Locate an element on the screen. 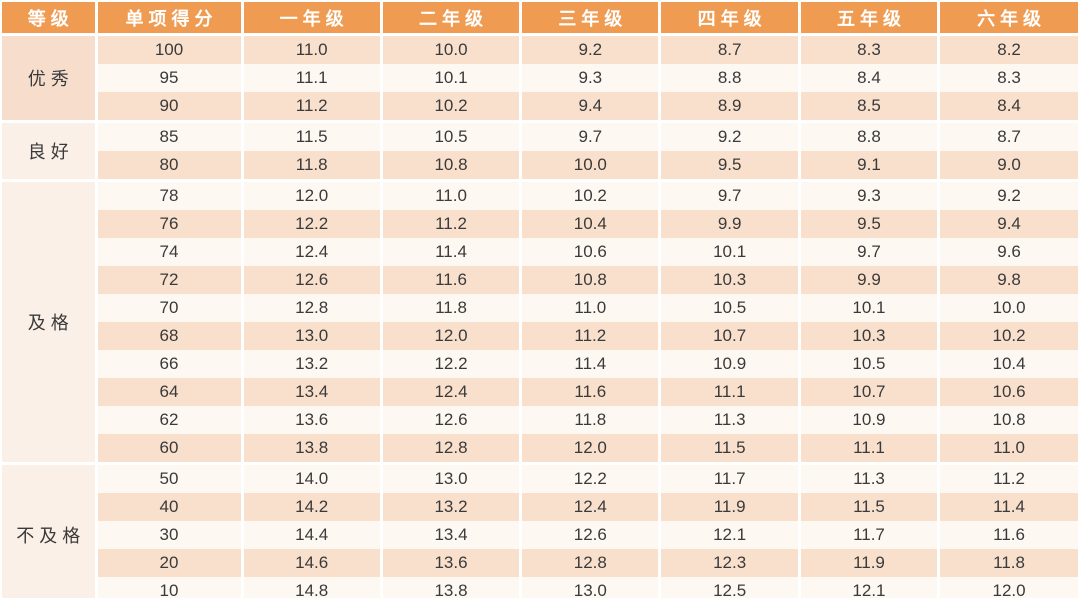 The image size is (1080, 598). value-cell: 13.8 is located at coordinates (311, 449).